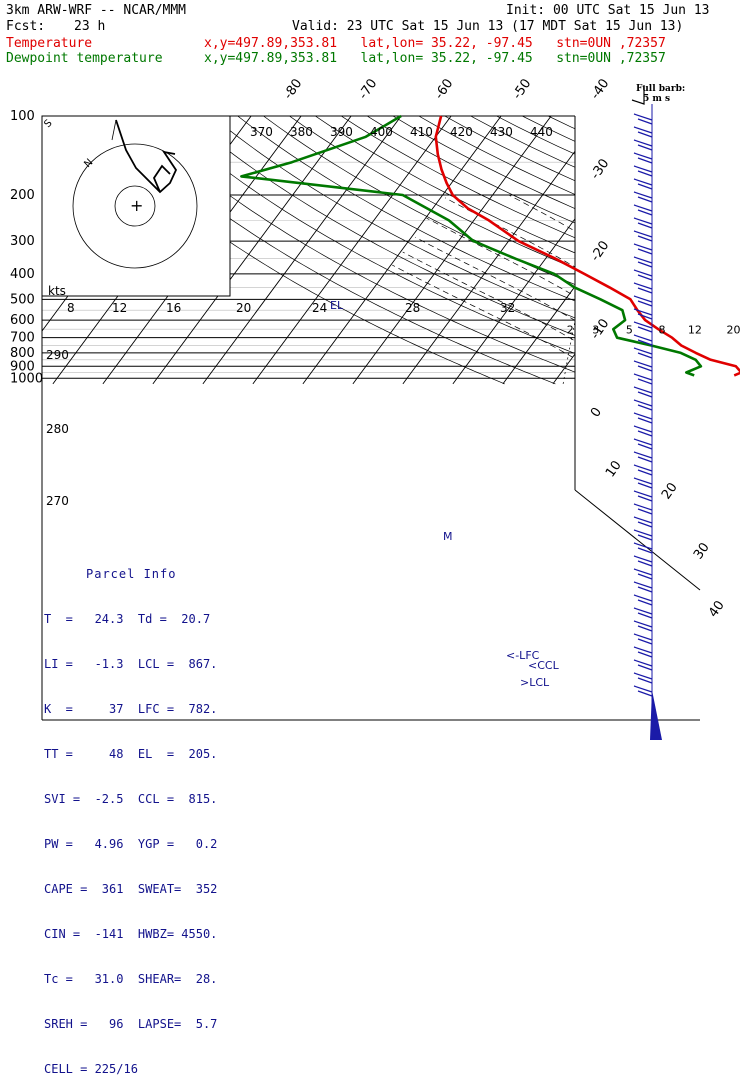 This screenshot has height=1092, width=740. What do you see at coordinates (26, 378) in the screenshot?
I see `pressure-tick-label: 1000` at bounding box center [26, 378].